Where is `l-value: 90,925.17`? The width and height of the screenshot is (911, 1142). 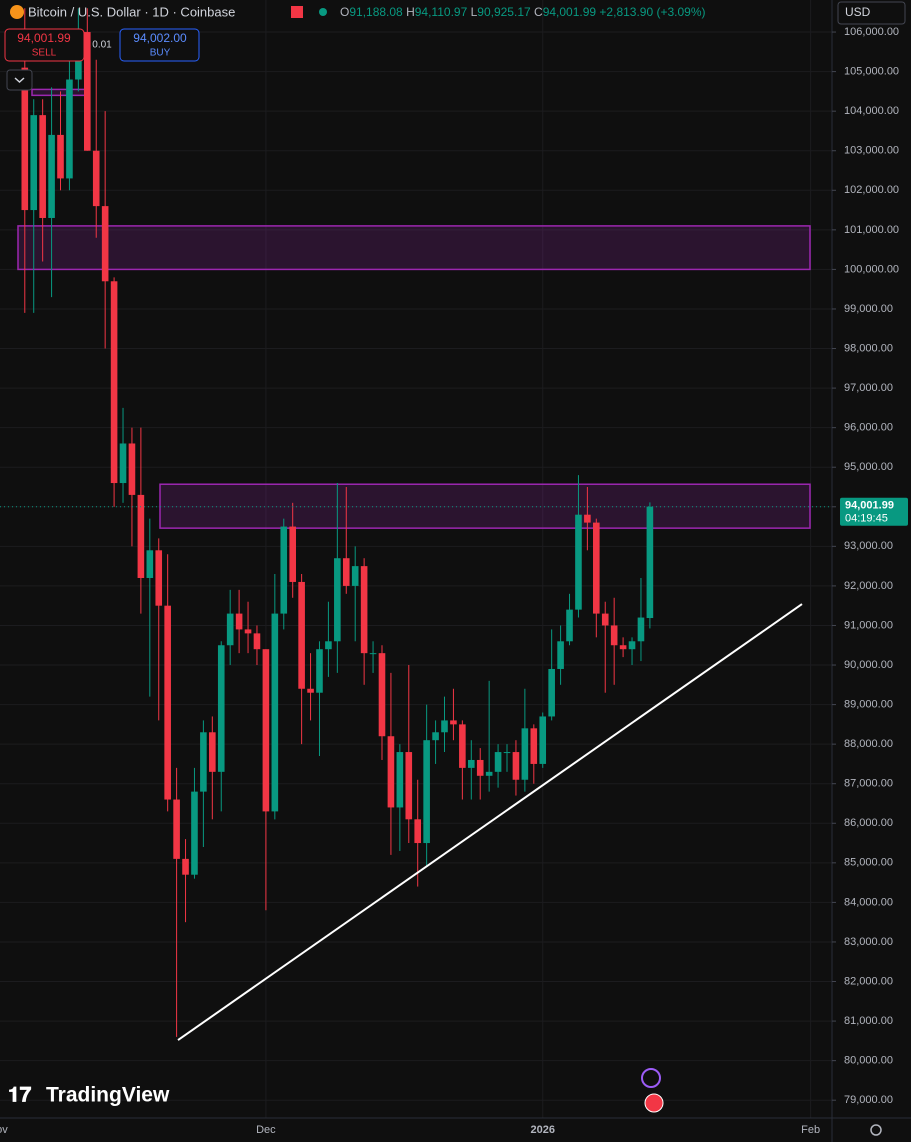
l-value: 90,925.17 is located at coordinates (504, 12).